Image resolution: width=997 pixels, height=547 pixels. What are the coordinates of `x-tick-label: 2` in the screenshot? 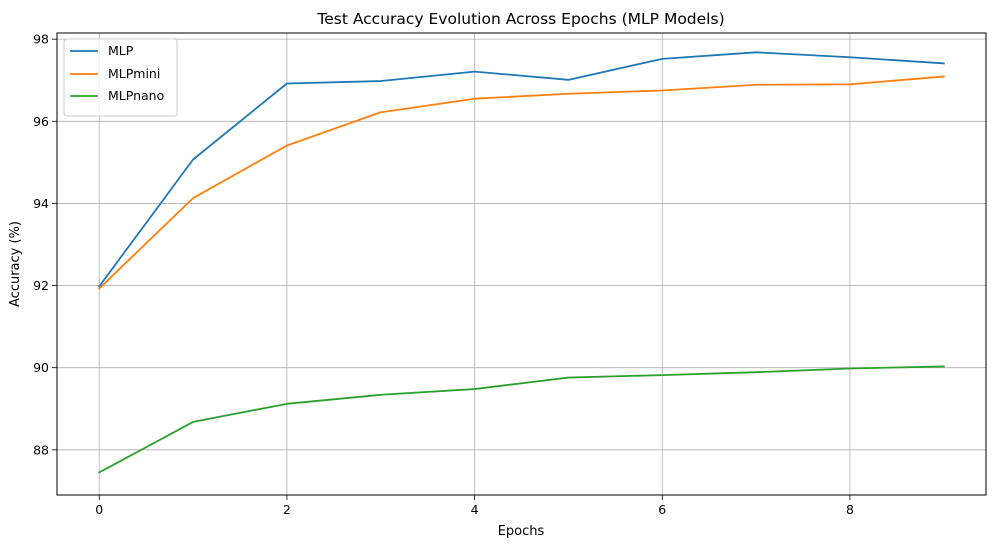 It's located at (287, 509).